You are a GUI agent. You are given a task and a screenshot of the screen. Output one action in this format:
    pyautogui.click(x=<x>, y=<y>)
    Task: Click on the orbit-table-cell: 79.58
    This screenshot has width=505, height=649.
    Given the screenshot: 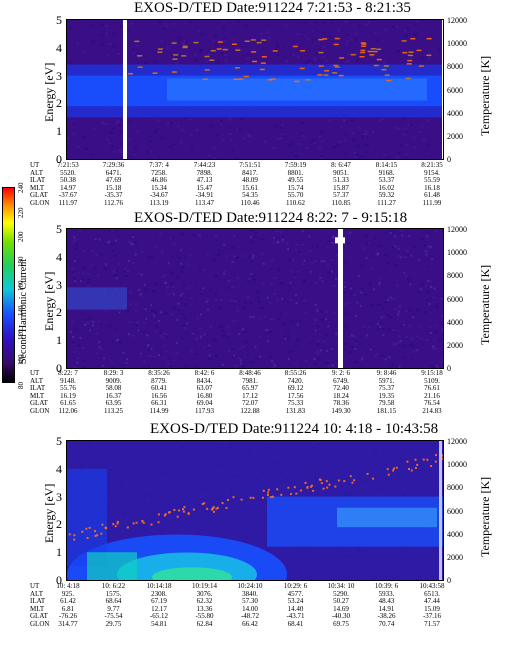 What is the action you would take?
    pyautogui.click(x=386, y=403)
    